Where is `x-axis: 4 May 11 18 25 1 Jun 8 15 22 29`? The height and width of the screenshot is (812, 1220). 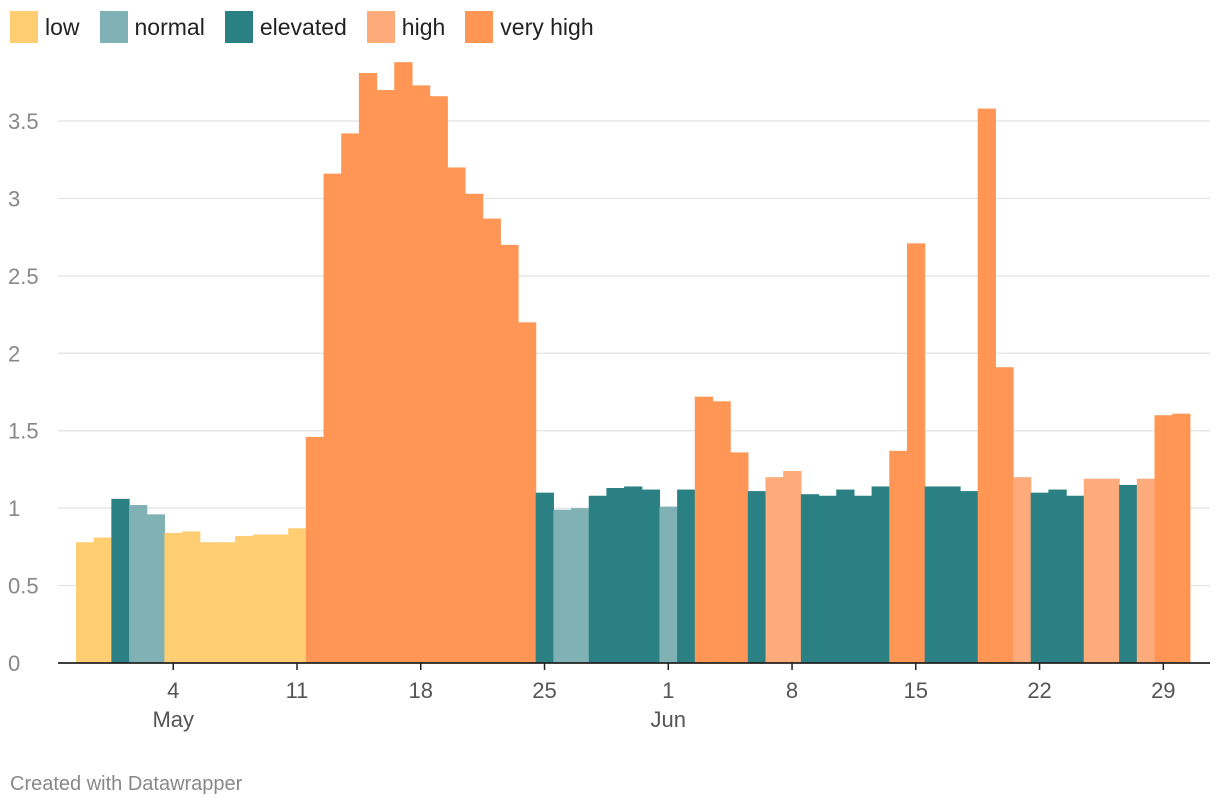
x-axis: 4 May 11 18 25 1 Jun 8 15 22 29 is located at coordinates (664, 697).